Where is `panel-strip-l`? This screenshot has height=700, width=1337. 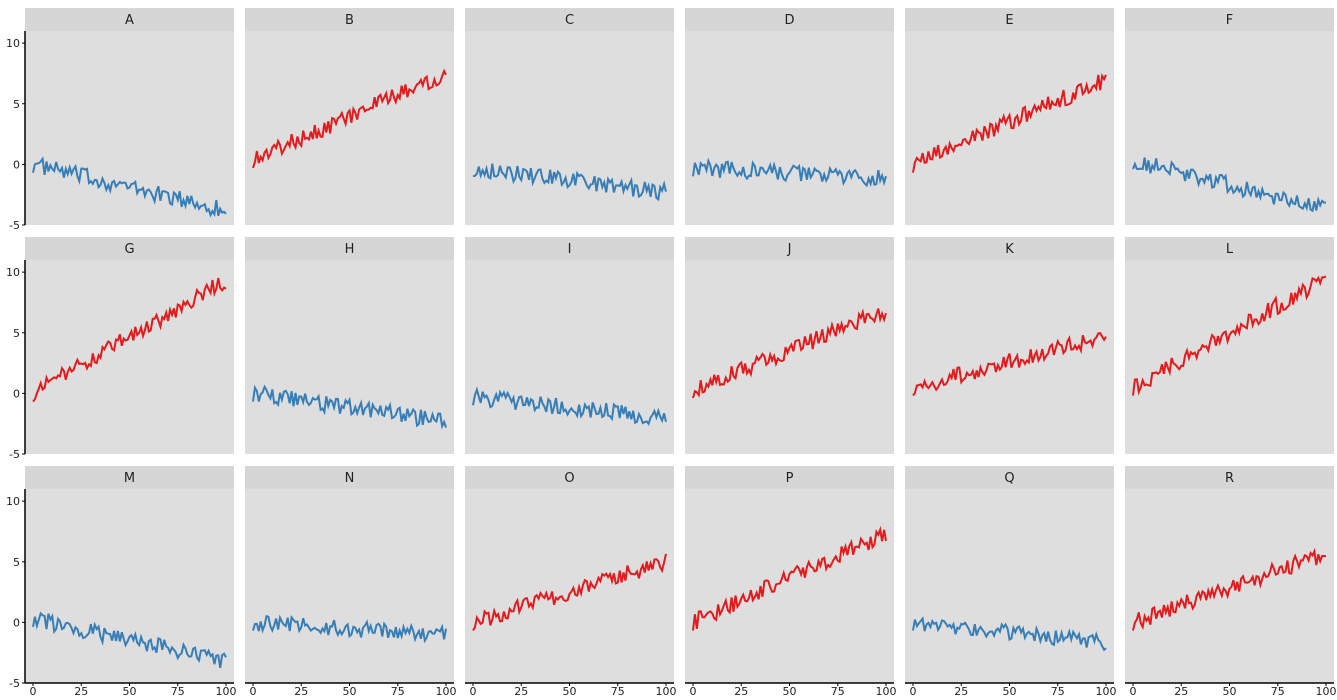
panel-strip-l is located at coordinates (1229, 248).